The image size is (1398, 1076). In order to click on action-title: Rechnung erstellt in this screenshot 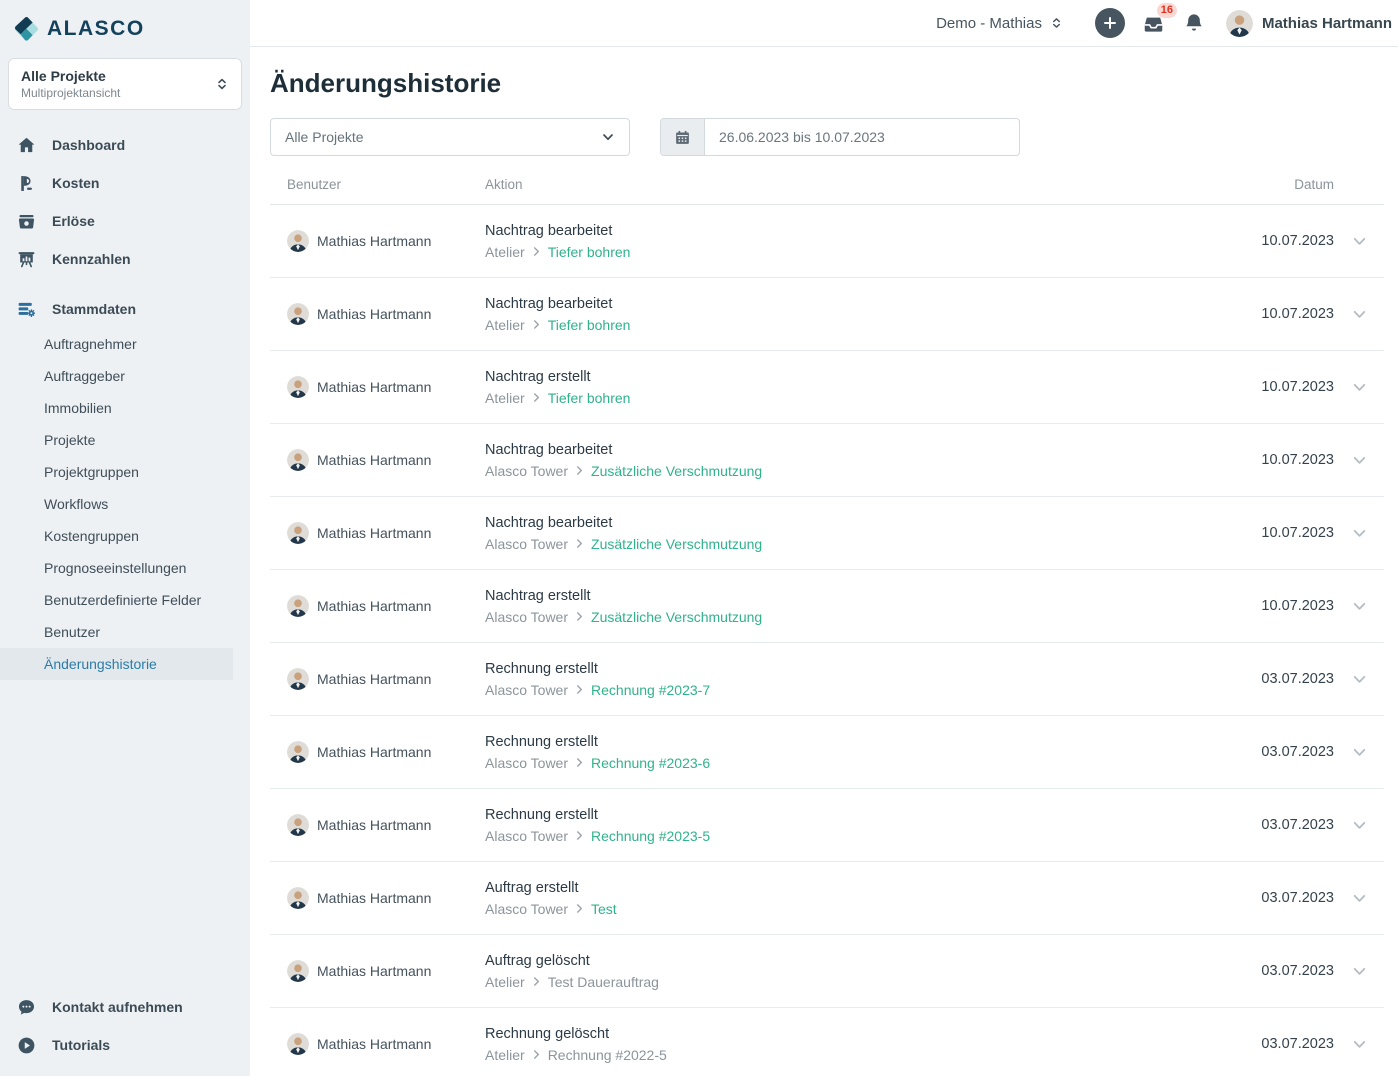, I will do `click(541, 741)`.